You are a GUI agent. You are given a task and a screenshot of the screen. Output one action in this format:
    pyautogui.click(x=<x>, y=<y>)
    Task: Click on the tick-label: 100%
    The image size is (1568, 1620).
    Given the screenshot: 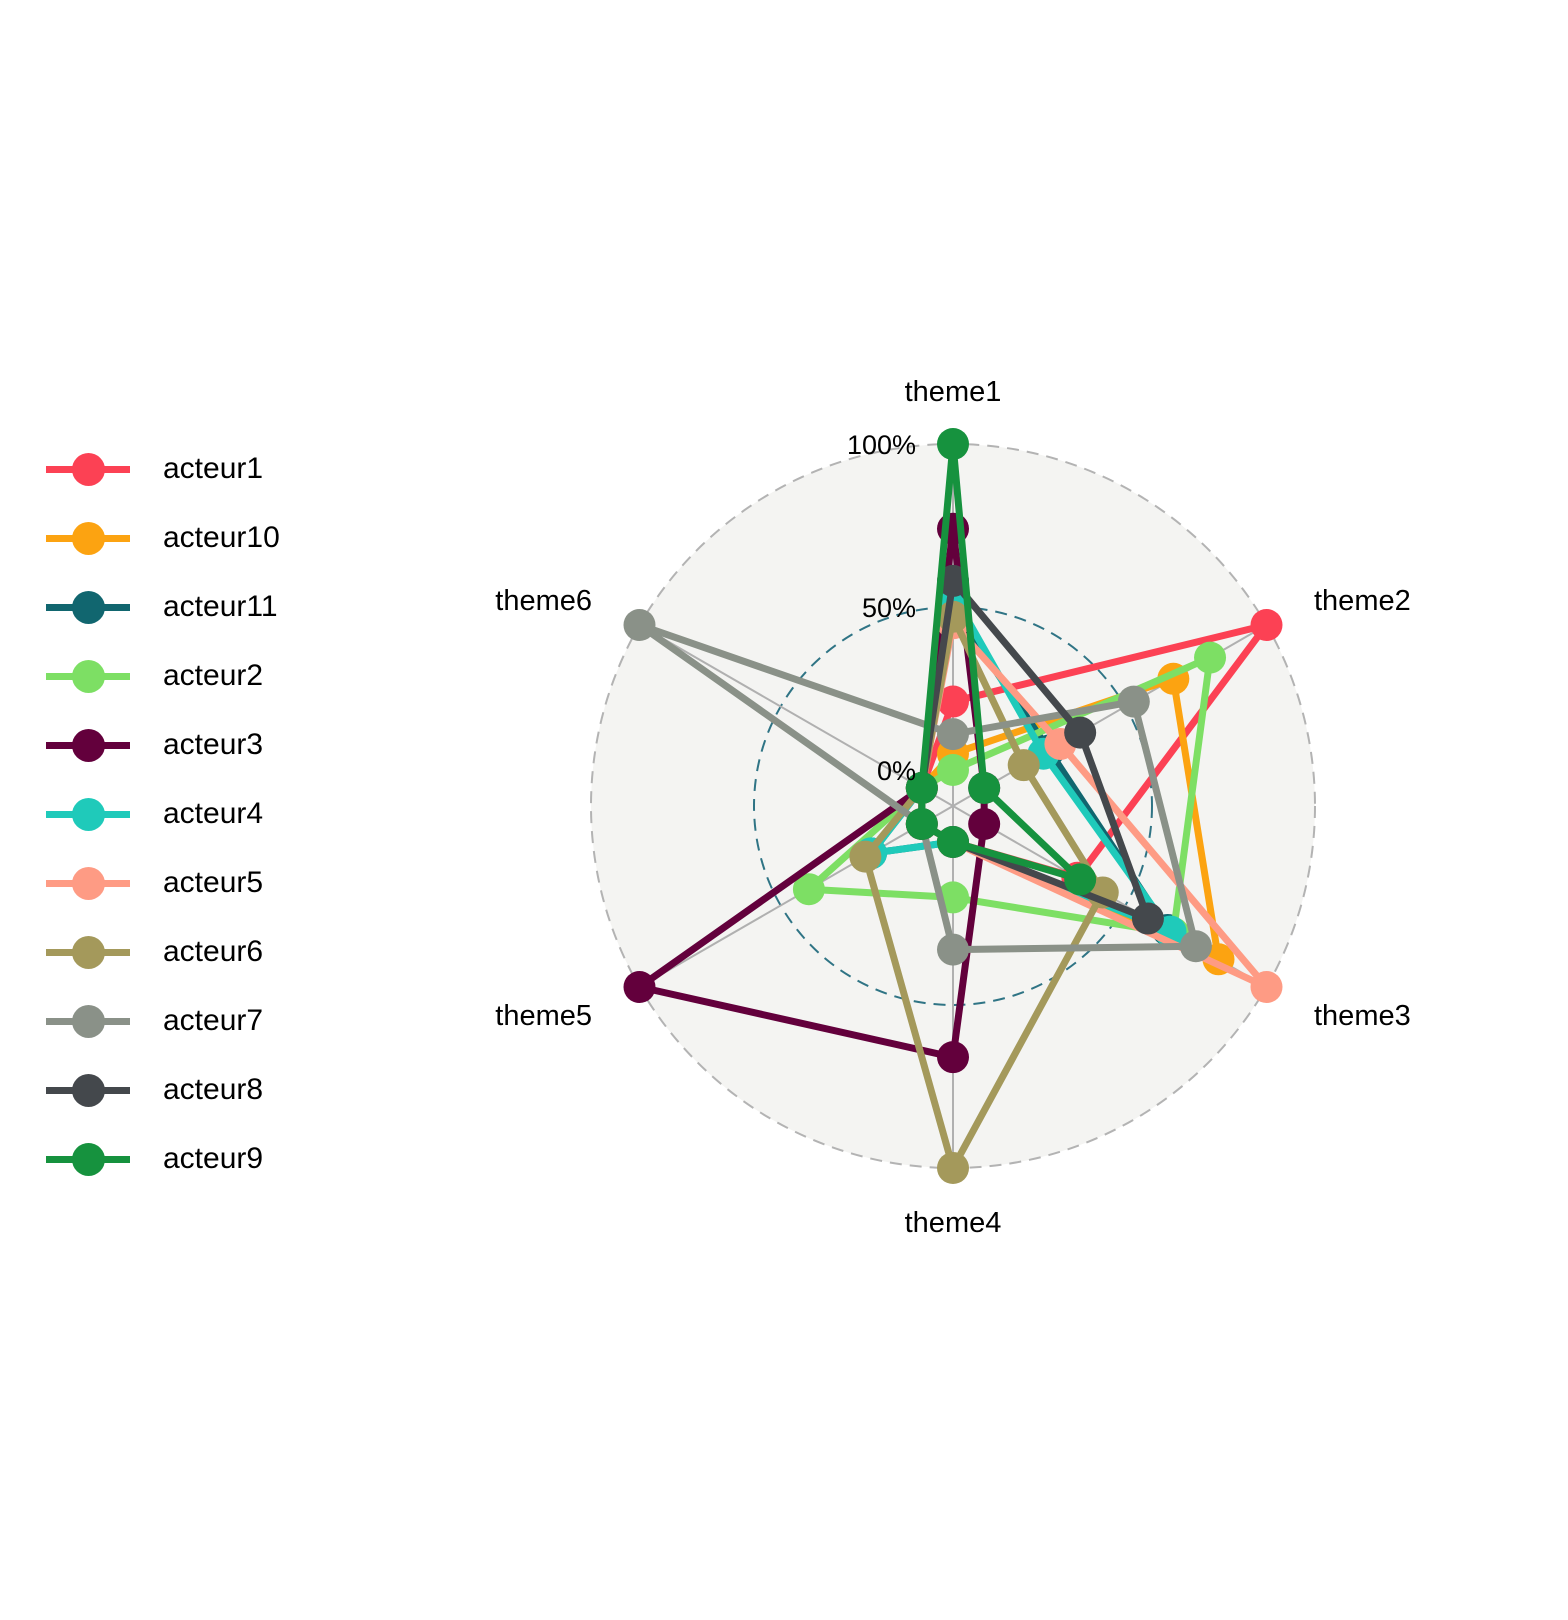 What is the action you would take?
    pyautogui.click(x=881, y=445)
    